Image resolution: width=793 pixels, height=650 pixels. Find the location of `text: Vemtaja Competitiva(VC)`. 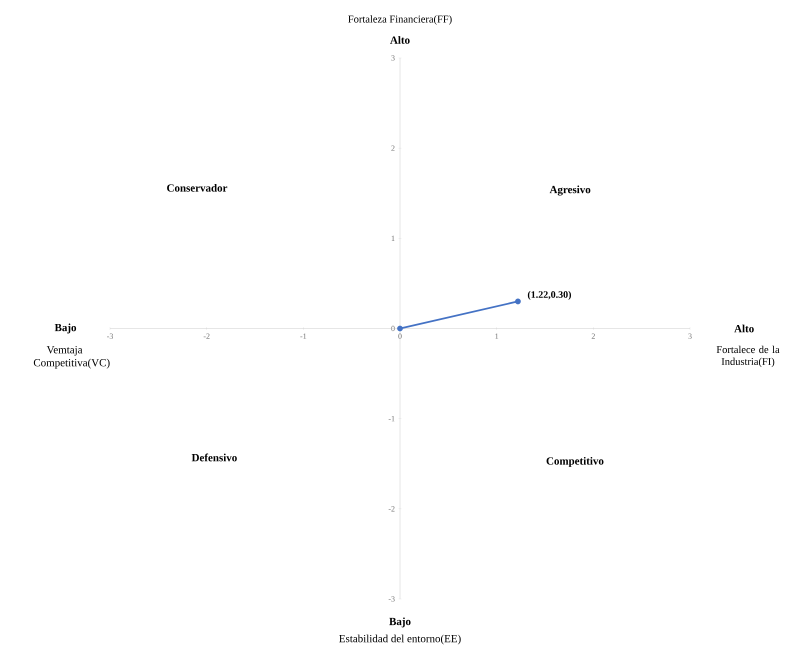

text: Vemtaja Competitiva(VC) is located at coordinates (72, 357).